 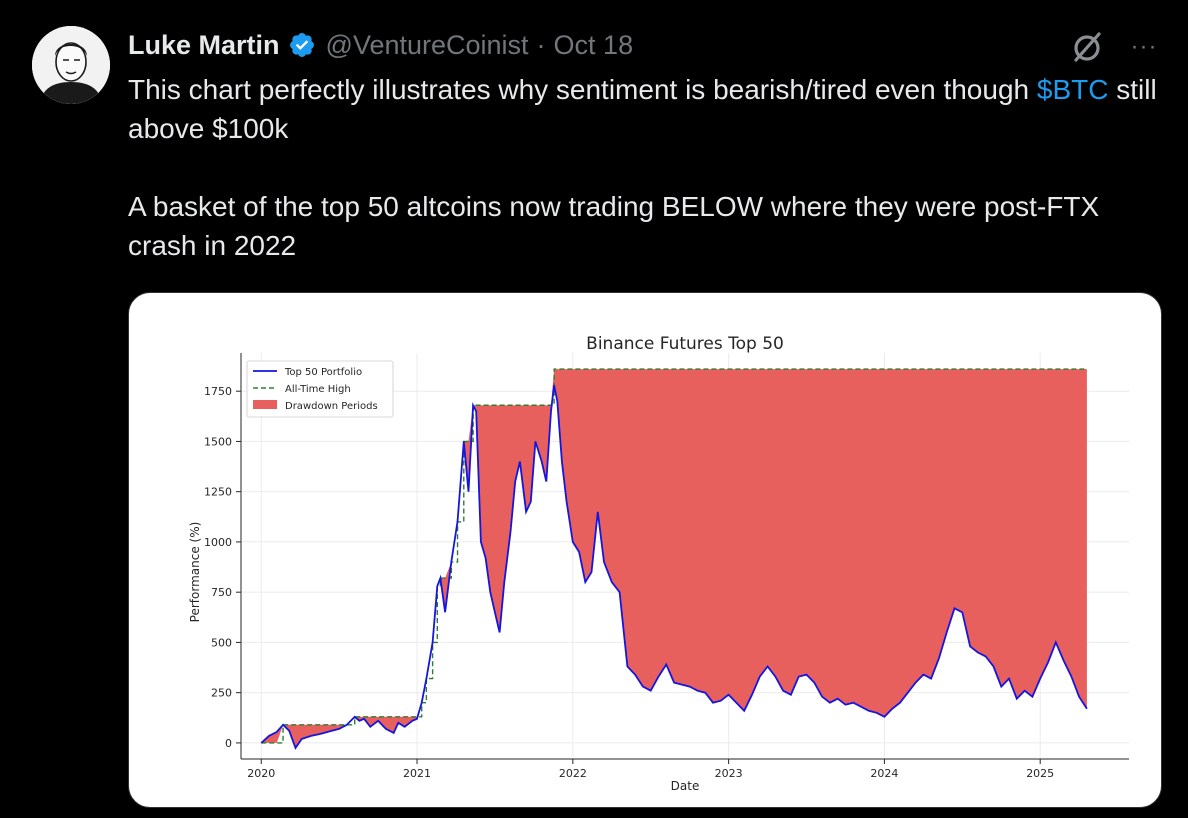 I want to click on y-tick-label: 750, so click(x=221, y=592).